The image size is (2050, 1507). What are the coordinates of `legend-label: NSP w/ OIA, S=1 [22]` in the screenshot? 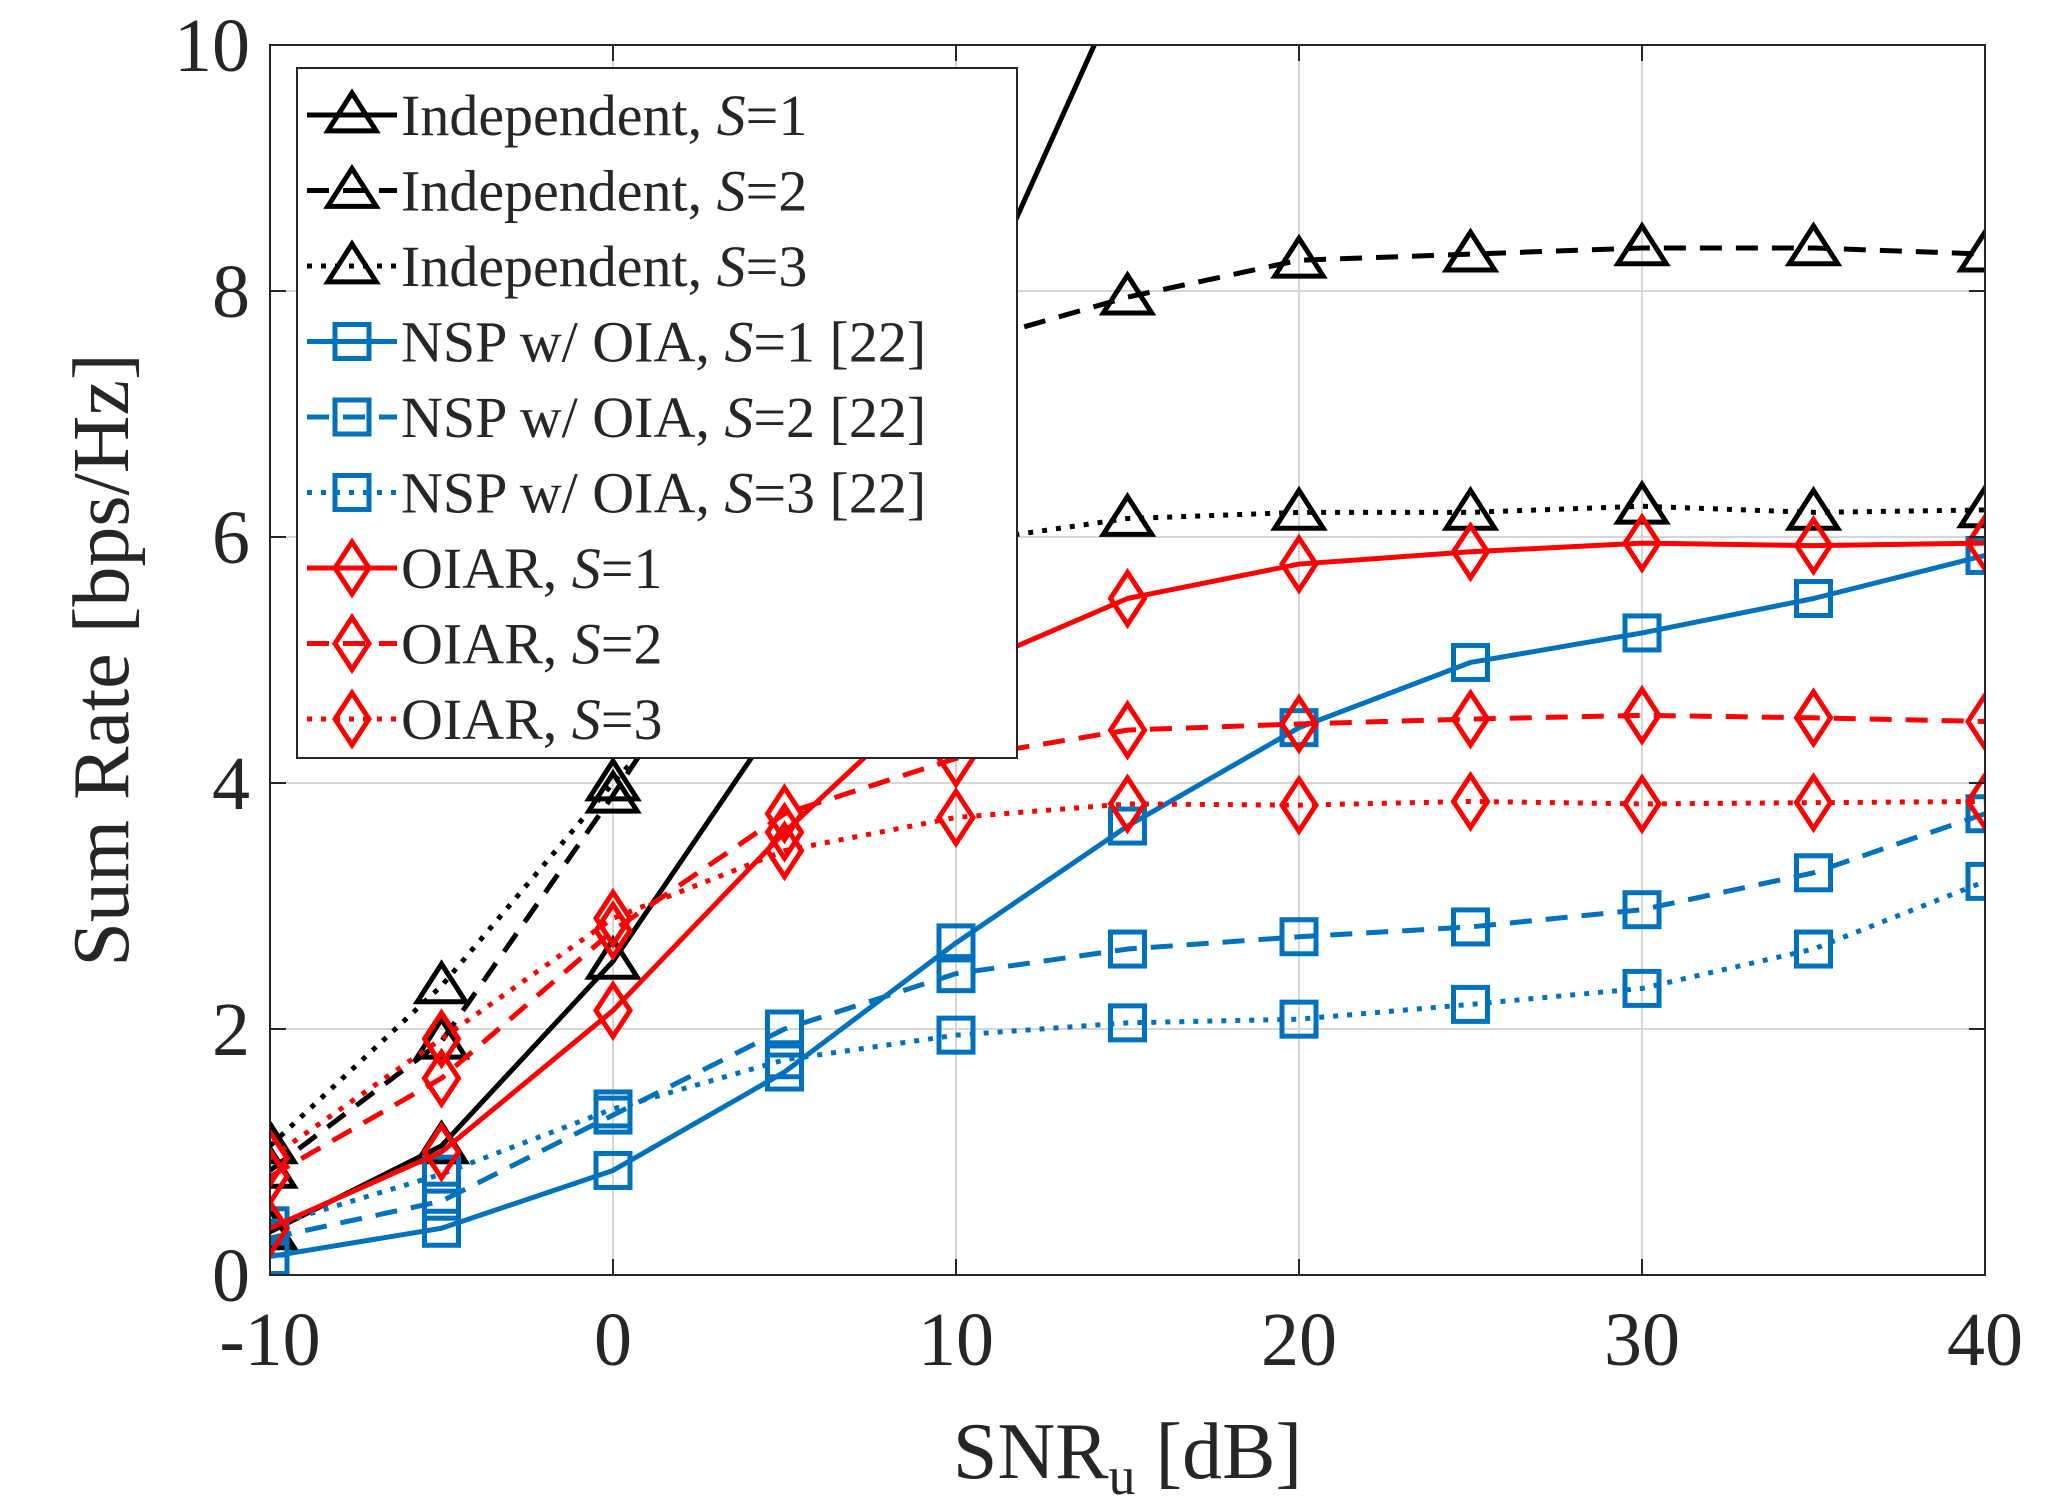 It's located at (663, 342).